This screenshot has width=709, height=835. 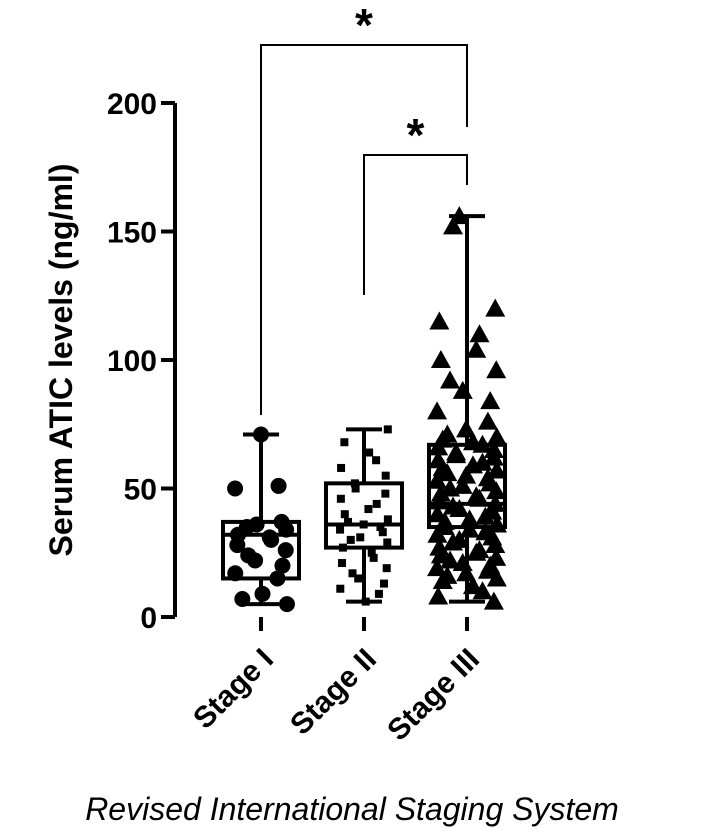 I want to click on y-axis: 0 50 100 150 200, so click(x=142, y=361).